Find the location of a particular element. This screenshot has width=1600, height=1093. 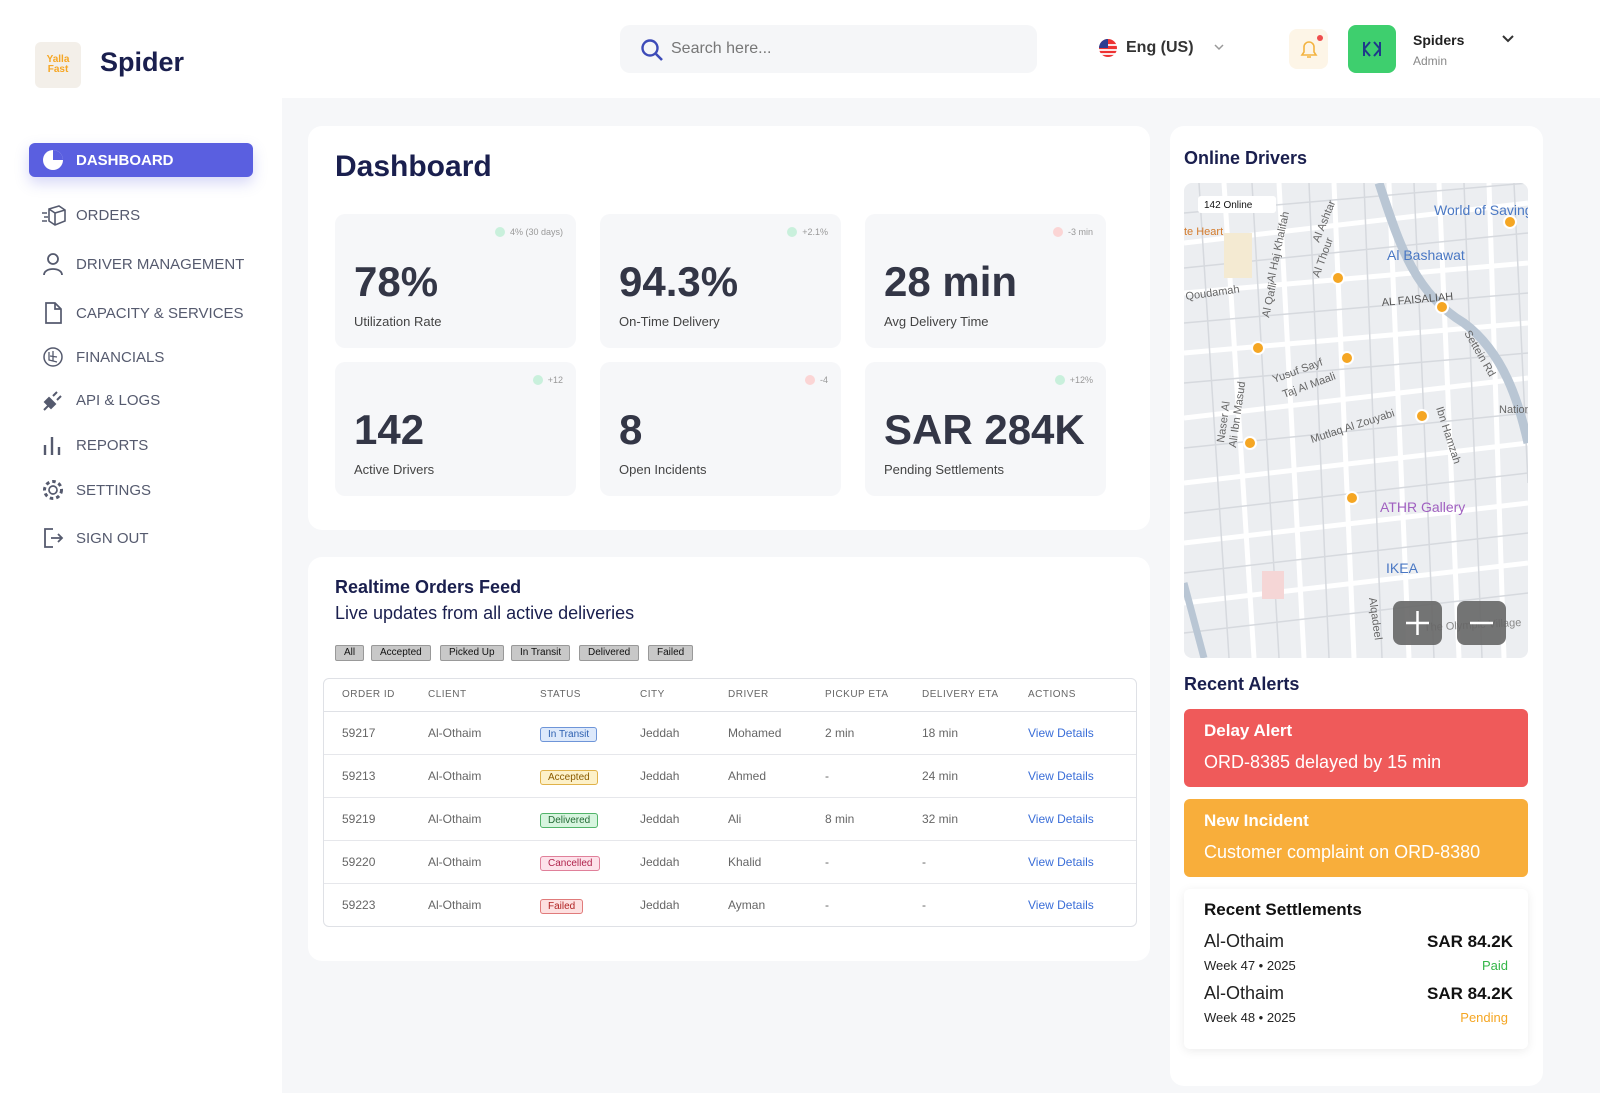

kpi-label: Utilization Rate is located at coordinates (398, 321).